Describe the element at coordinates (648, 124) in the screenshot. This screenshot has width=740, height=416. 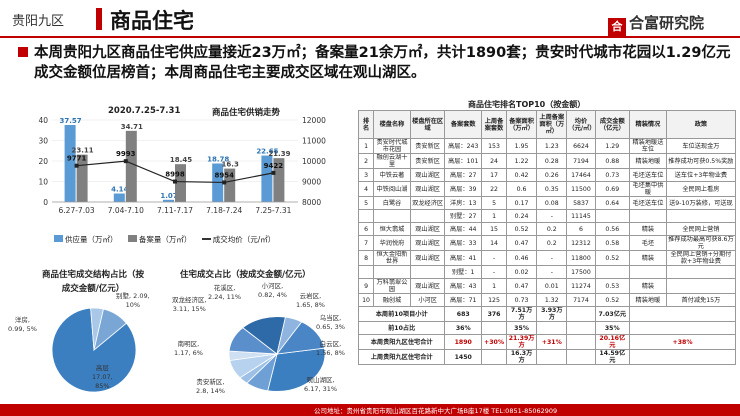
I see `column-header: 精装情况` at that location.